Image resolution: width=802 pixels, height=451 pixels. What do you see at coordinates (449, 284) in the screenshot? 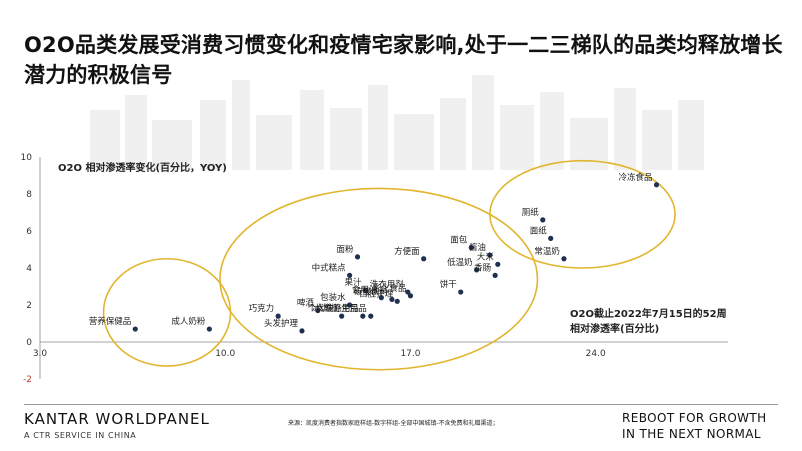
I see `point-label: 饼干` at bounding box center [449, 284].